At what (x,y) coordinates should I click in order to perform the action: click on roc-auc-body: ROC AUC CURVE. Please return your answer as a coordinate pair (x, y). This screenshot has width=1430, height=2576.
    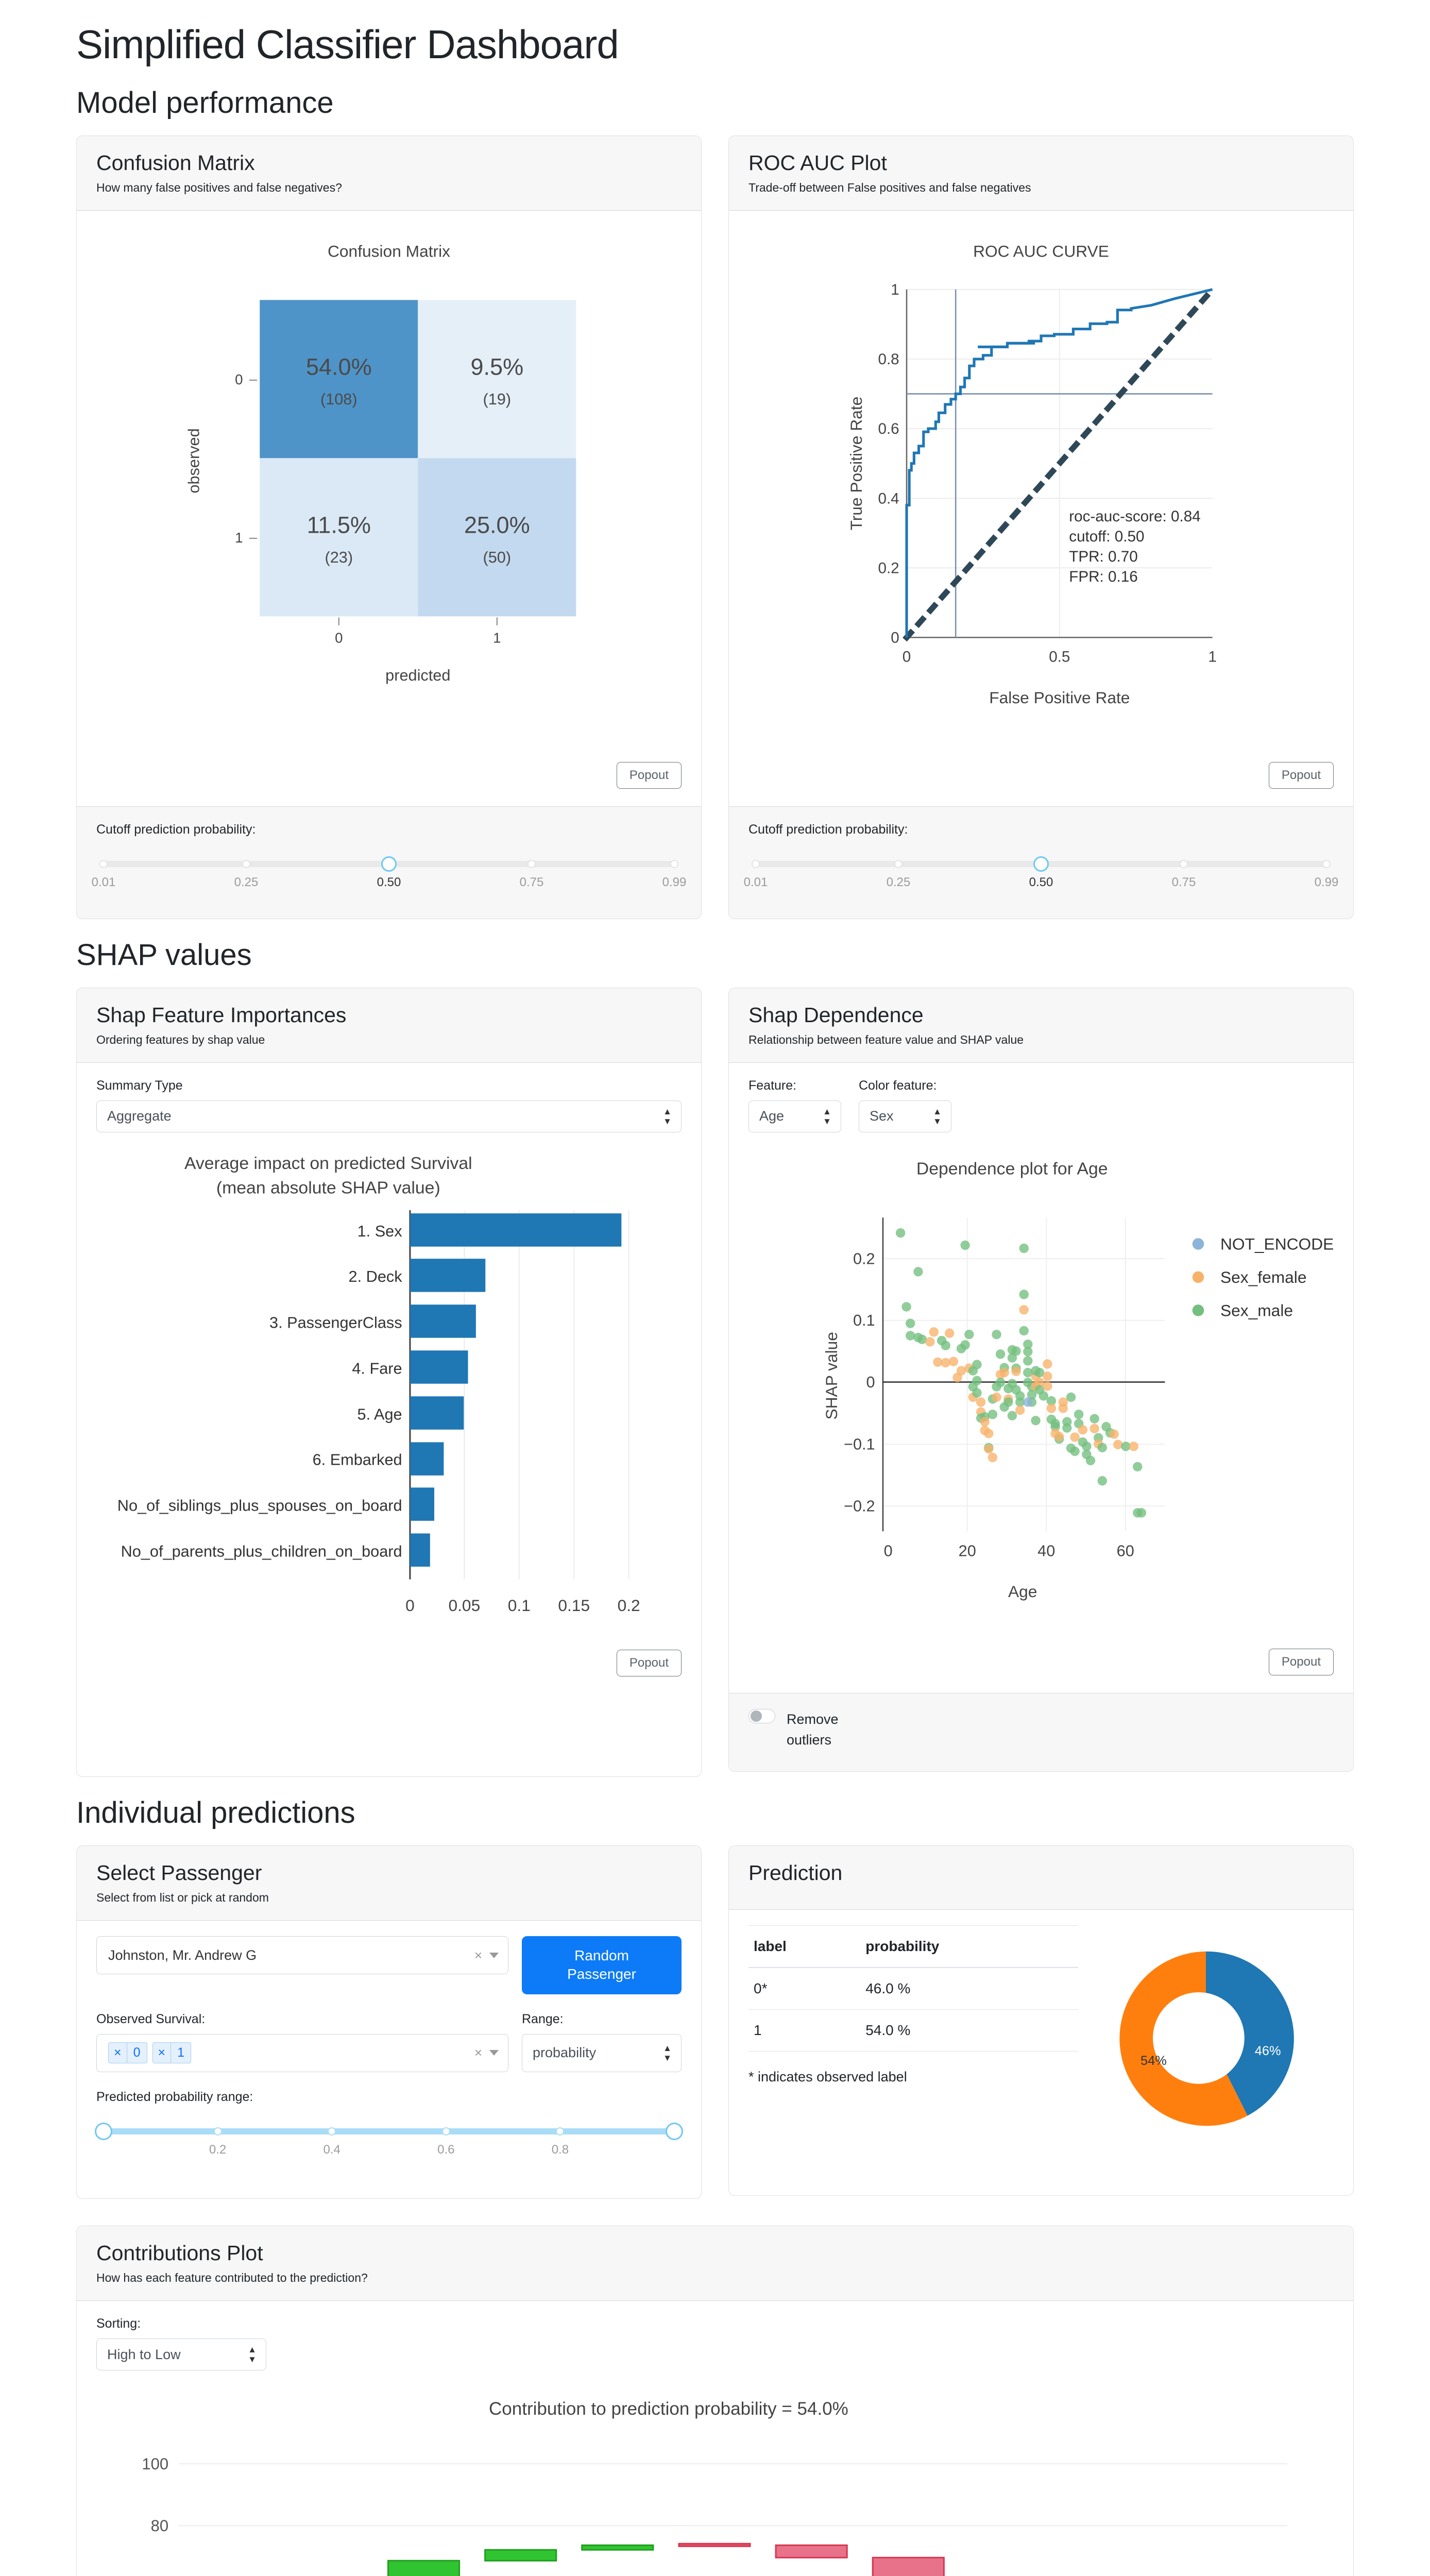
    Looking at the image, I should click on (1041, 508).